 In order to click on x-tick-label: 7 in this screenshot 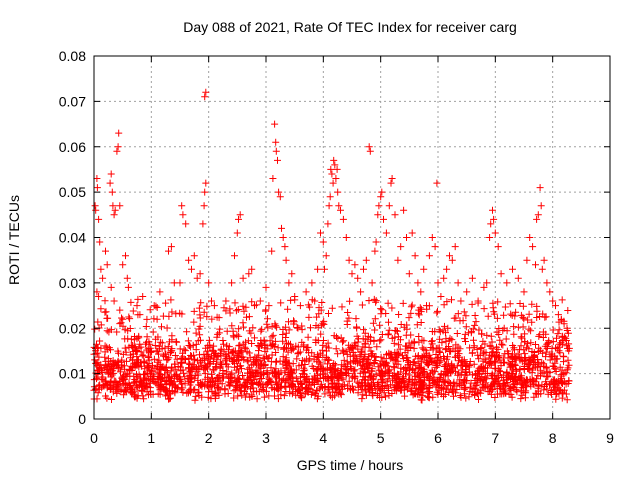, I will do `click(495, 438)`.